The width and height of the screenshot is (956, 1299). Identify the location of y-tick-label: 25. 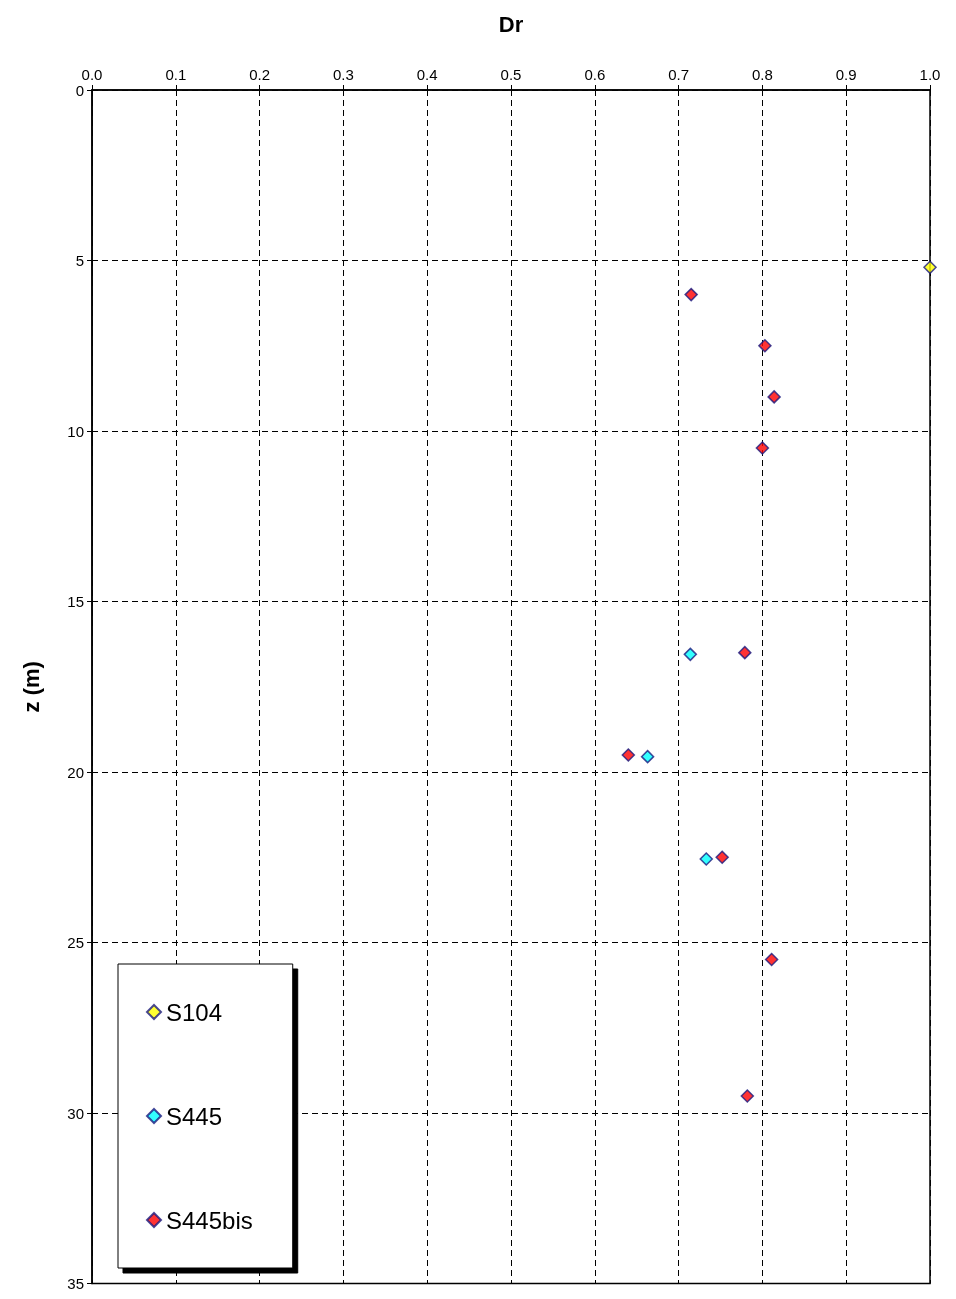
(75, 942).